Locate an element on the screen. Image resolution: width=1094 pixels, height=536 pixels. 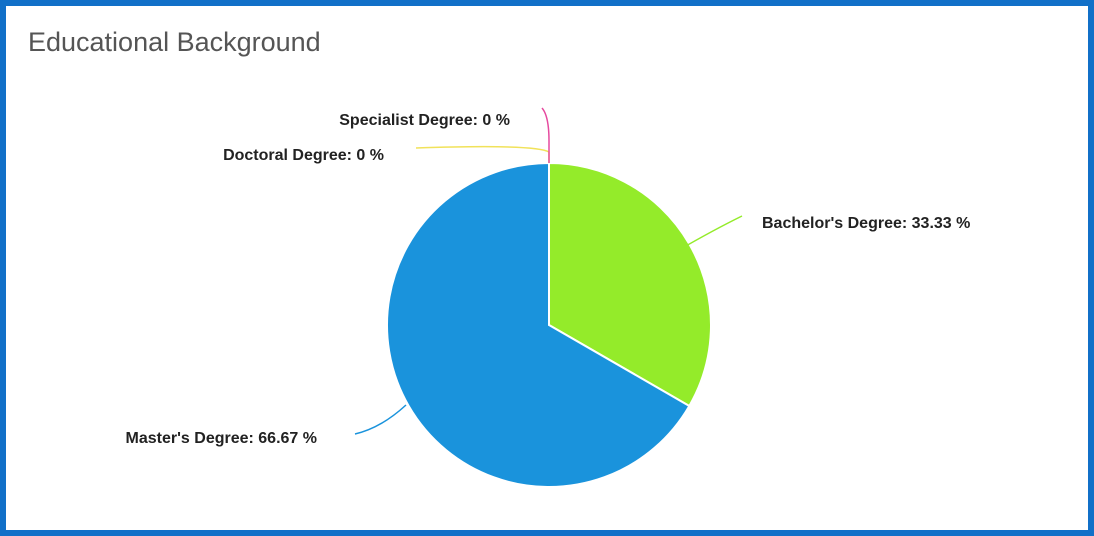
leader-line-master-s-degree is located at coordinates (380, 419).